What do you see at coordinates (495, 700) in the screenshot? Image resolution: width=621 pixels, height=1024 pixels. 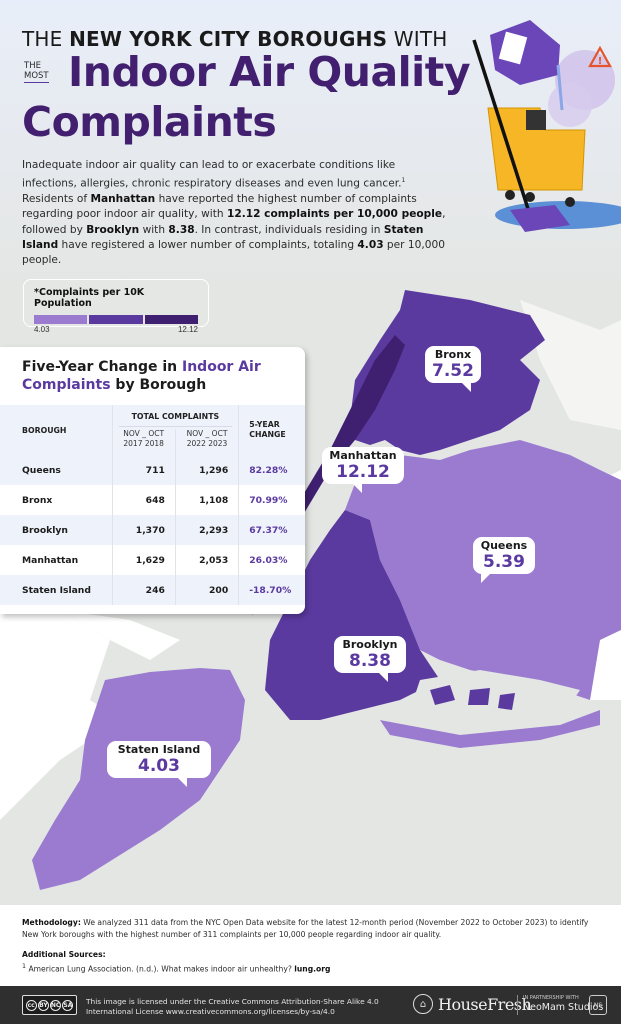 I see `jamaica-bay` at bounding box center [495, 700].